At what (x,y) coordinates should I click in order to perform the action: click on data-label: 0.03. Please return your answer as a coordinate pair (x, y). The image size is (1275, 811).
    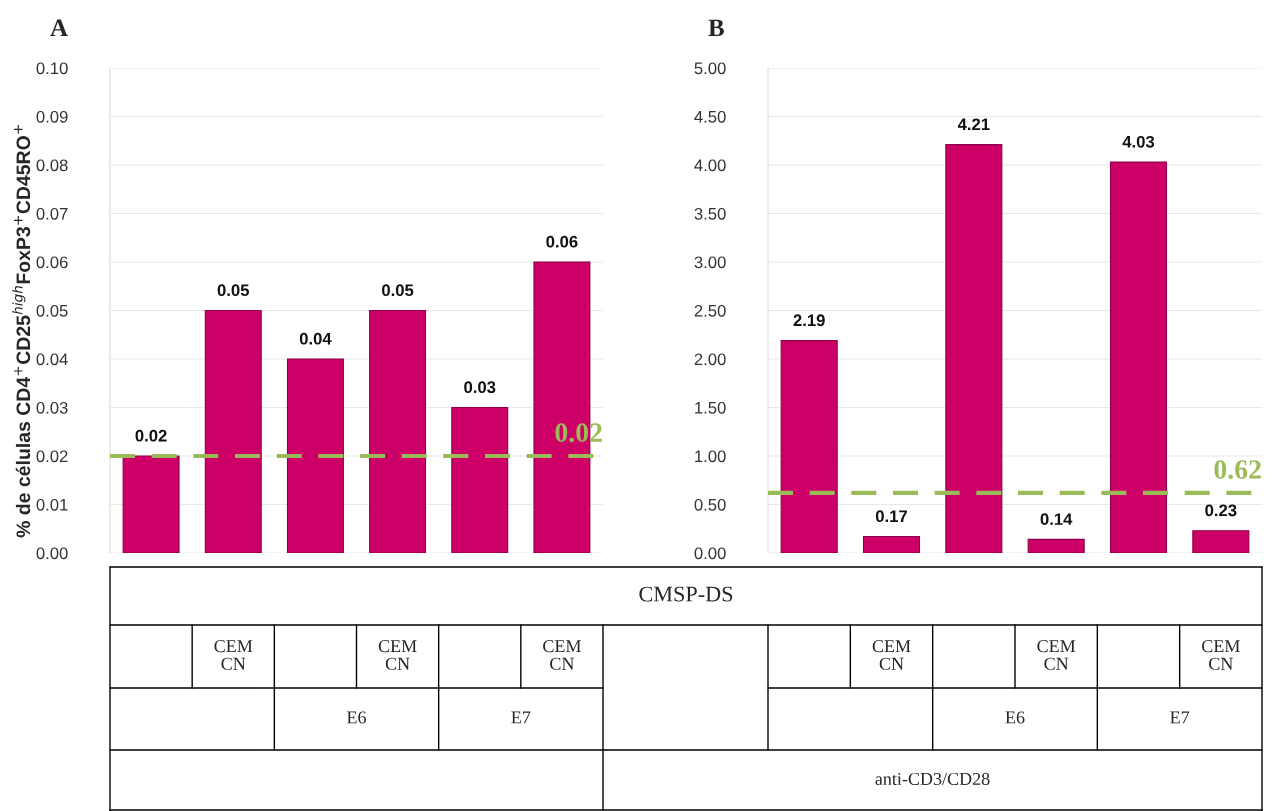
    Looking at the image, I should click on (480, 387).